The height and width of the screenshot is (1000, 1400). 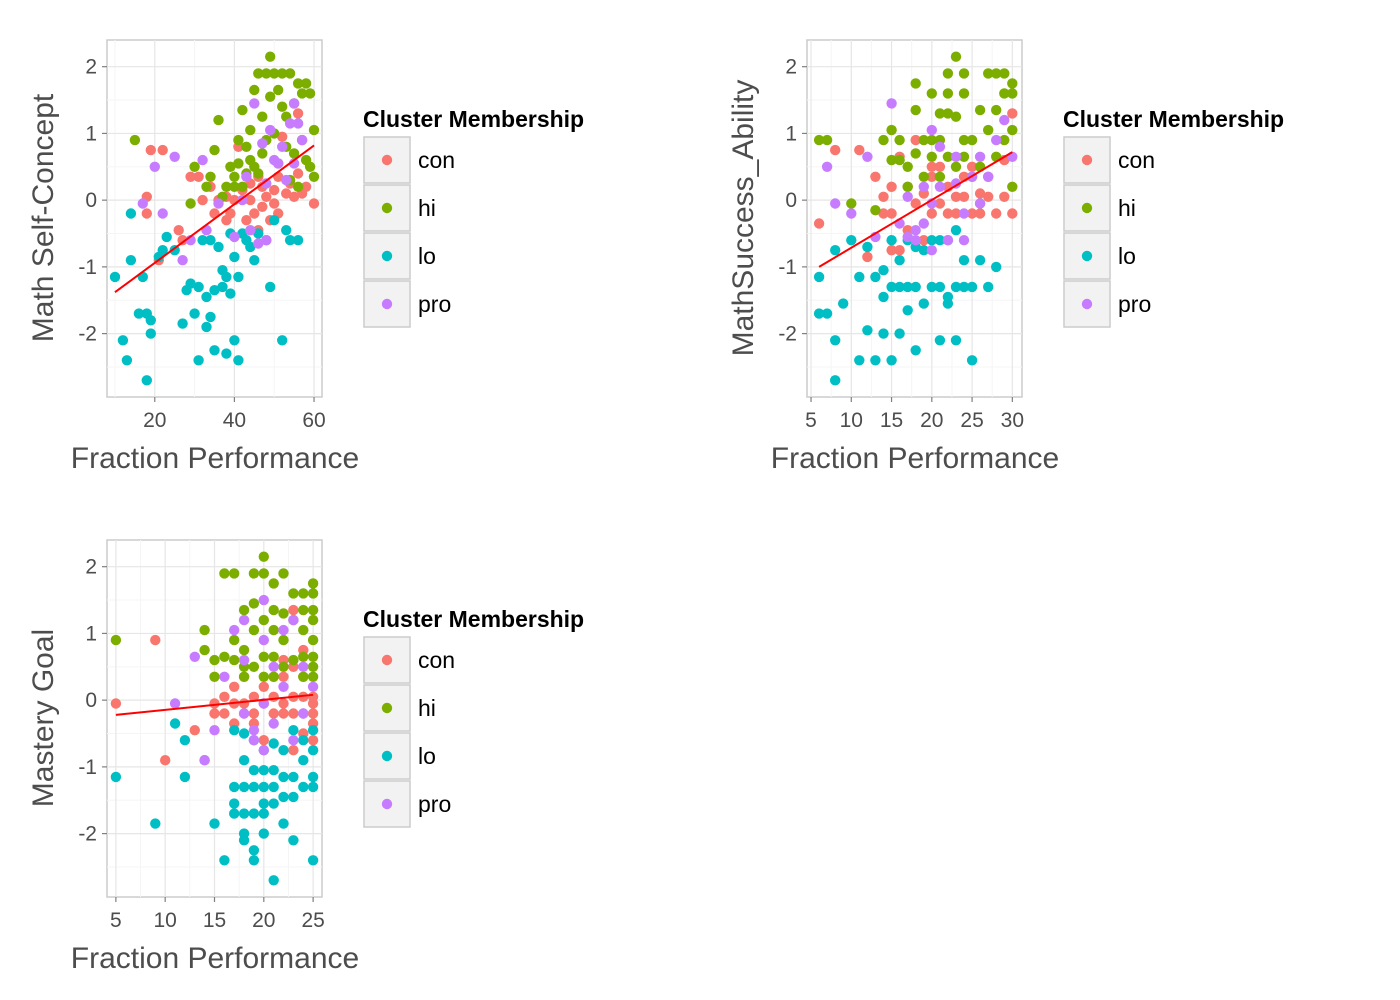 I want to click on trend, so click(x=915, y=209).